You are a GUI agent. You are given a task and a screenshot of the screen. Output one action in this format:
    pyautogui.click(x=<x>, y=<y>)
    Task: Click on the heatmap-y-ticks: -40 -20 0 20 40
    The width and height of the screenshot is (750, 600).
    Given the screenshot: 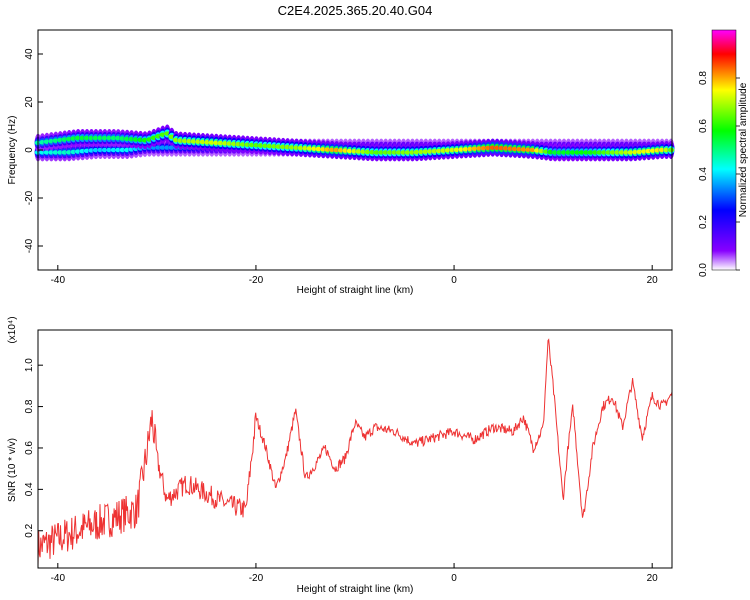 What is the action you would take?
    pyautogui.click(x=33, y=150)
    